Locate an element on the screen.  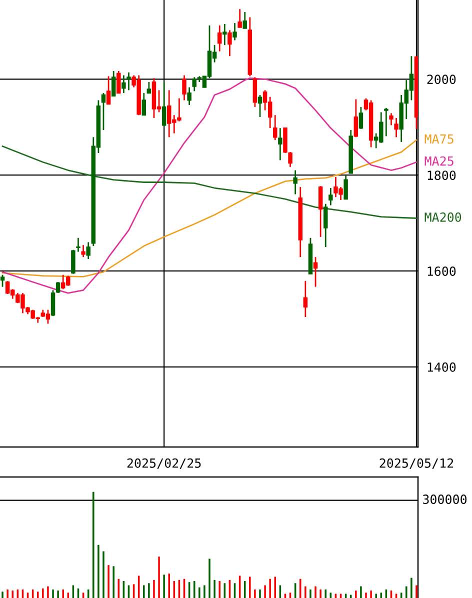
line-series is located at coordinates (210, 182).